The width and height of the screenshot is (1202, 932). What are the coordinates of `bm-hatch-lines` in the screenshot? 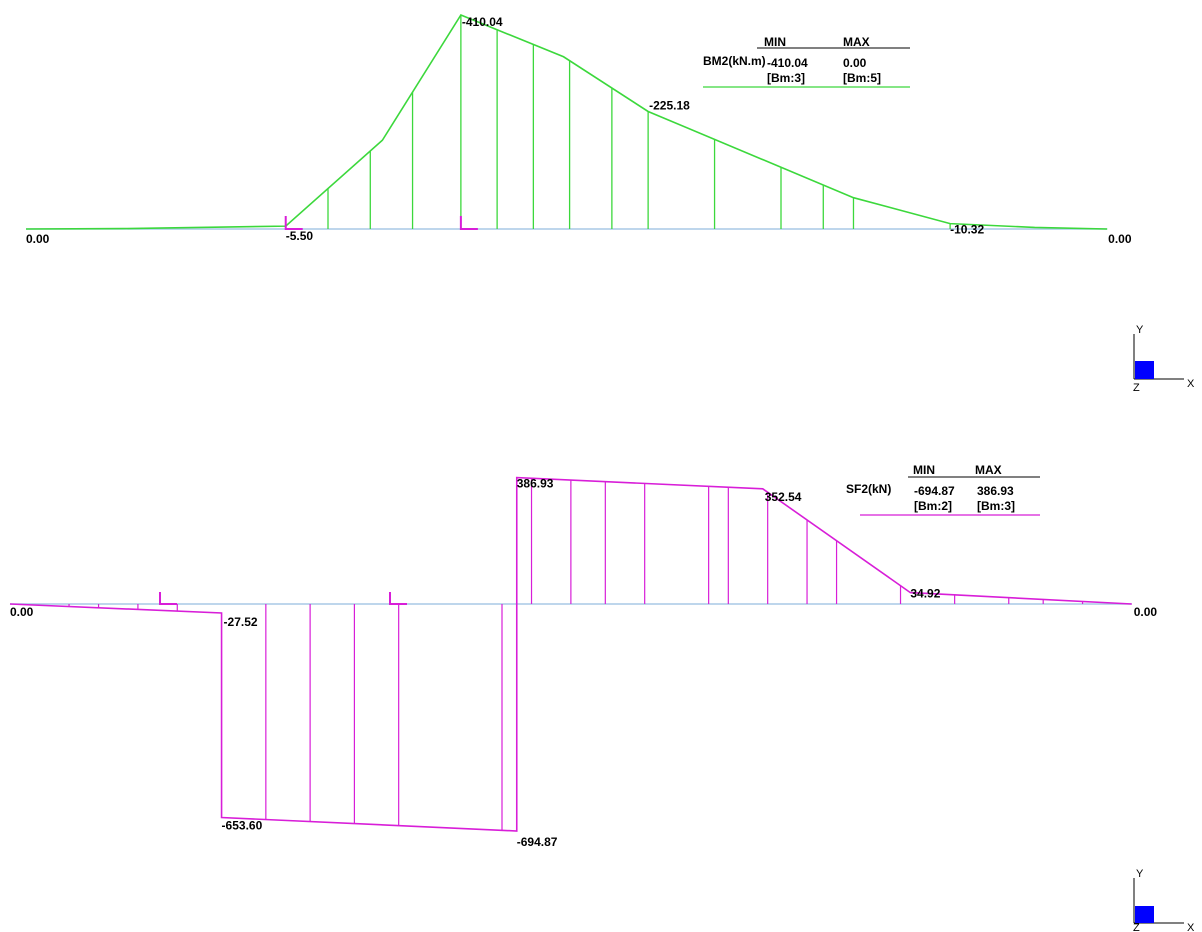 It's located at (618, 122).